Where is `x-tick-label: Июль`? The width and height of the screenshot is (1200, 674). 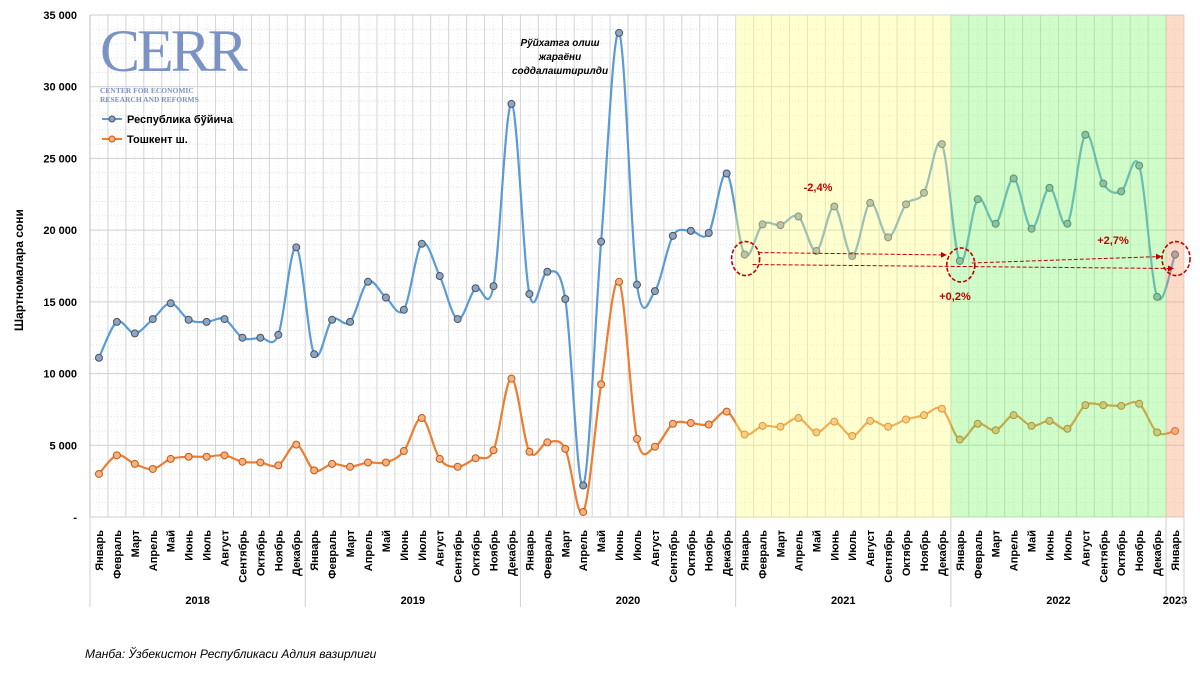 x-tick-label: Июль is located at coordinates (853, 545).